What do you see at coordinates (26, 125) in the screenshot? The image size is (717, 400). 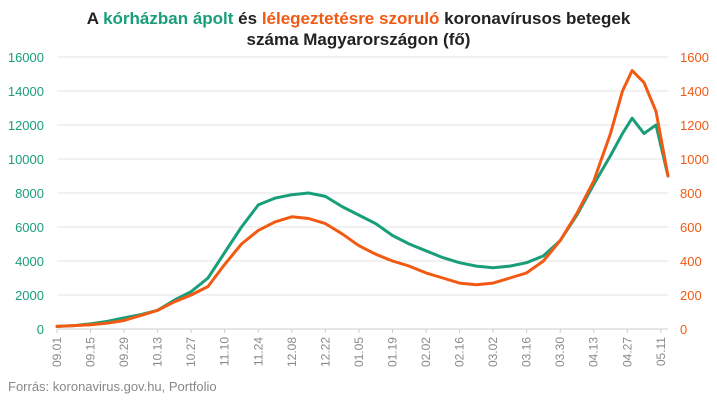 I see `y-left-tick-label: 12000` at bounding box center [26, 125].